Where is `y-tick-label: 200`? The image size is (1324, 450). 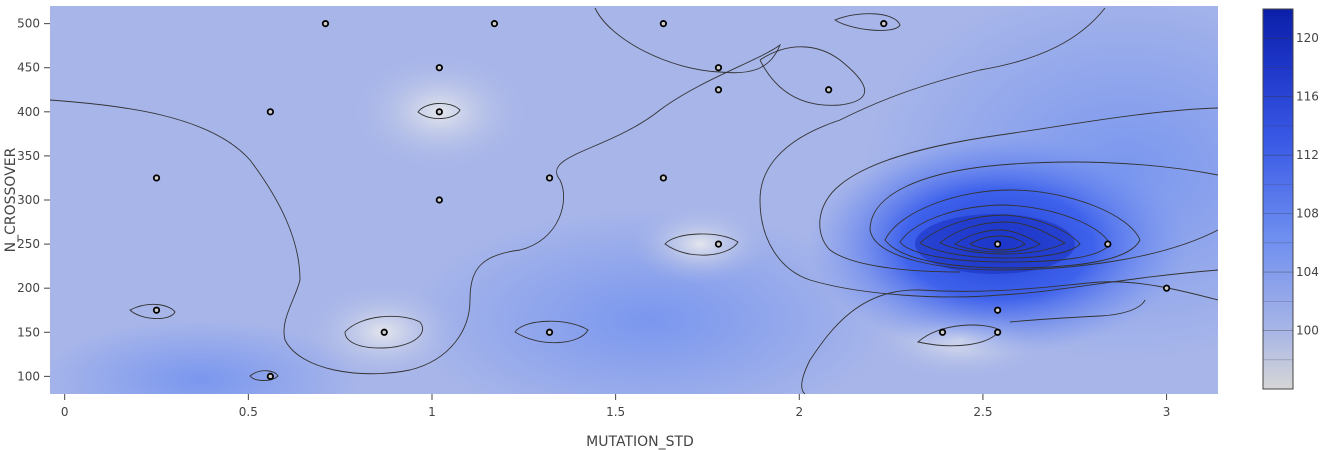
y-tick-label: 200 is located at coordinates (28, 288).